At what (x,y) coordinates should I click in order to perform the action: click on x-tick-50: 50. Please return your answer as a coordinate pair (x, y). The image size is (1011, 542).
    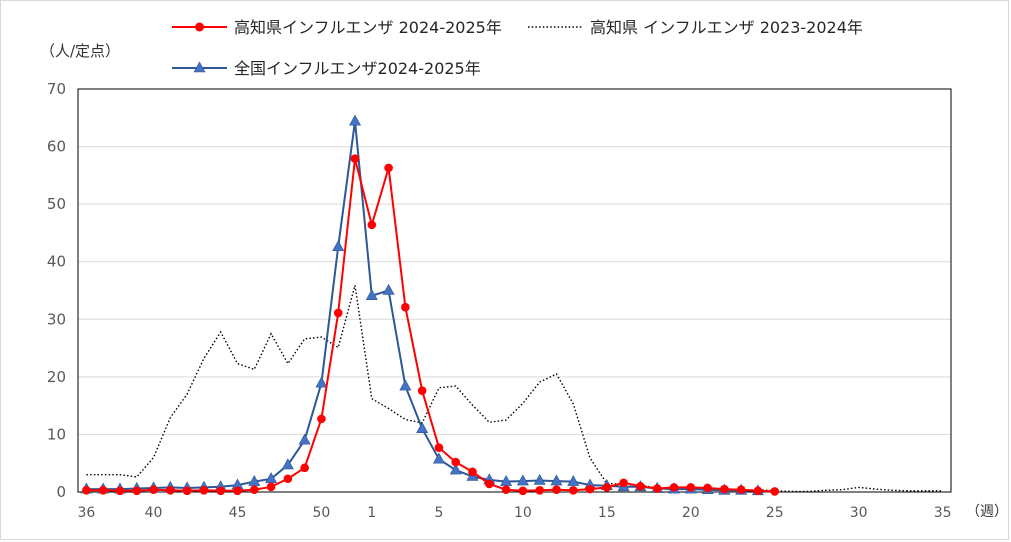
    Looking at the image, I should click on (322, 513).